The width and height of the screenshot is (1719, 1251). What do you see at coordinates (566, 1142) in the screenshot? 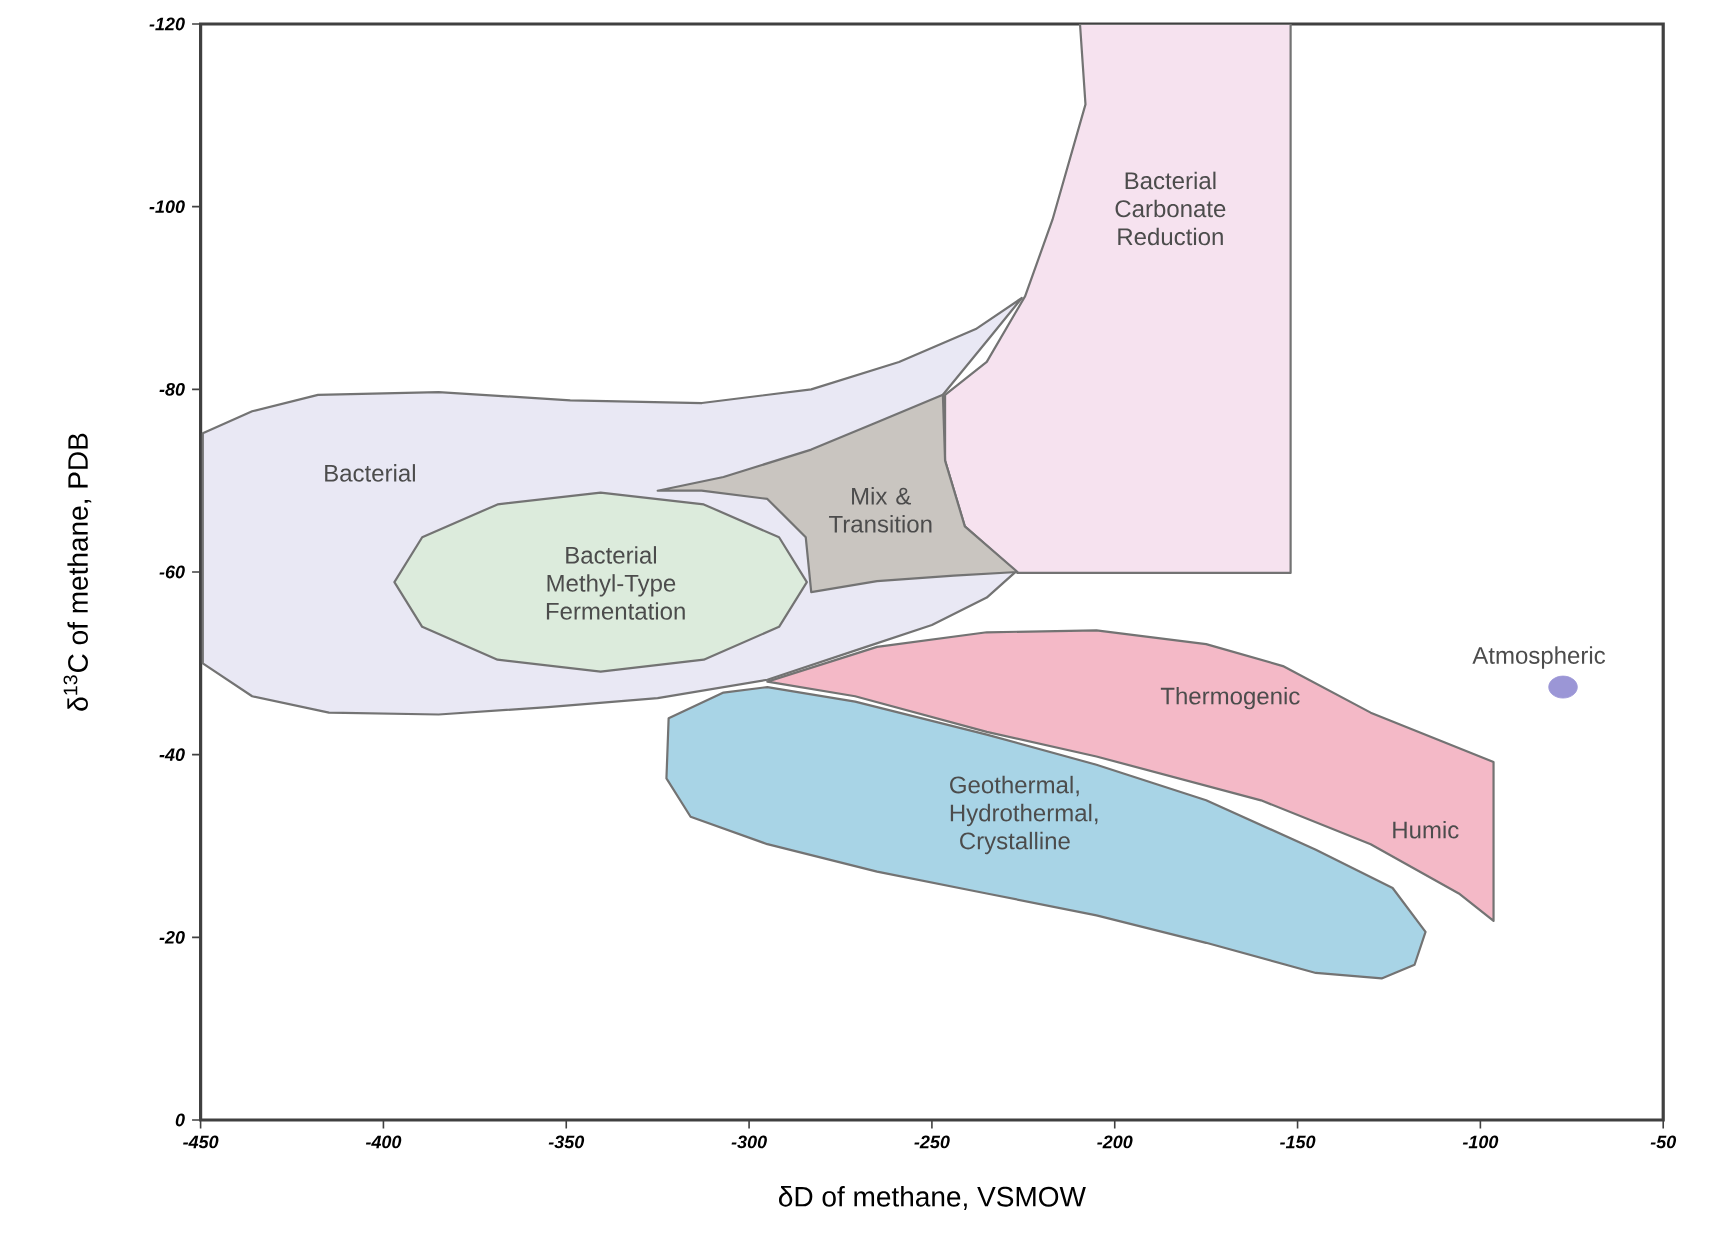
I see `x-tick-label: -350` at bounding box center [566, 1142].